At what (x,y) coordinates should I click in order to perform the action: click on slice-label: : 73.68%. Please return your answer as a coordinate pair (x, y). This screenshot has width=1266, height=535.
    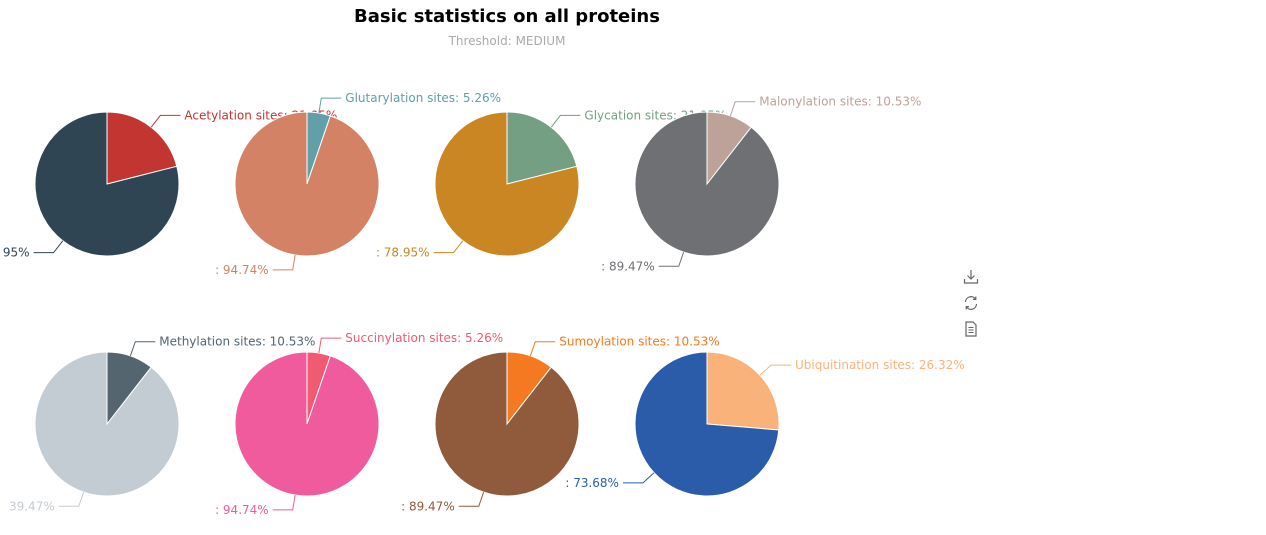
    Looking at the image, I should click on (592, 483).